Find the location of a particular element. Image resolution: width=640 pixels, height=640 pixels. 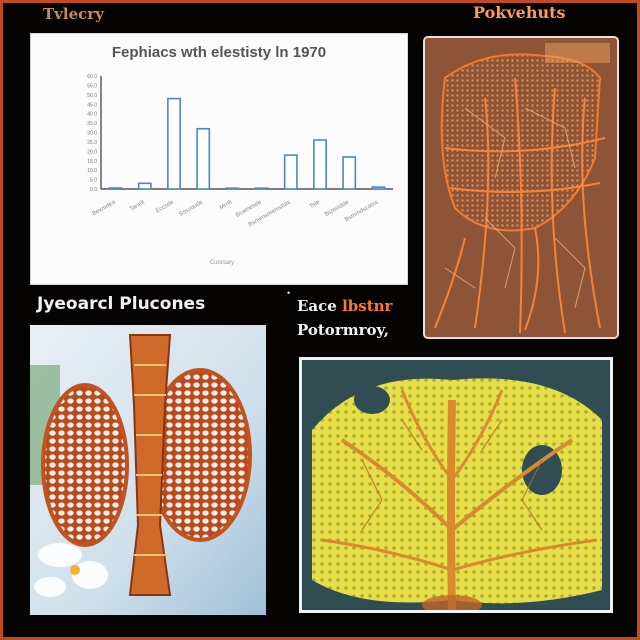

y-tick-label: 10.0 is located at coordinates (92, 171).